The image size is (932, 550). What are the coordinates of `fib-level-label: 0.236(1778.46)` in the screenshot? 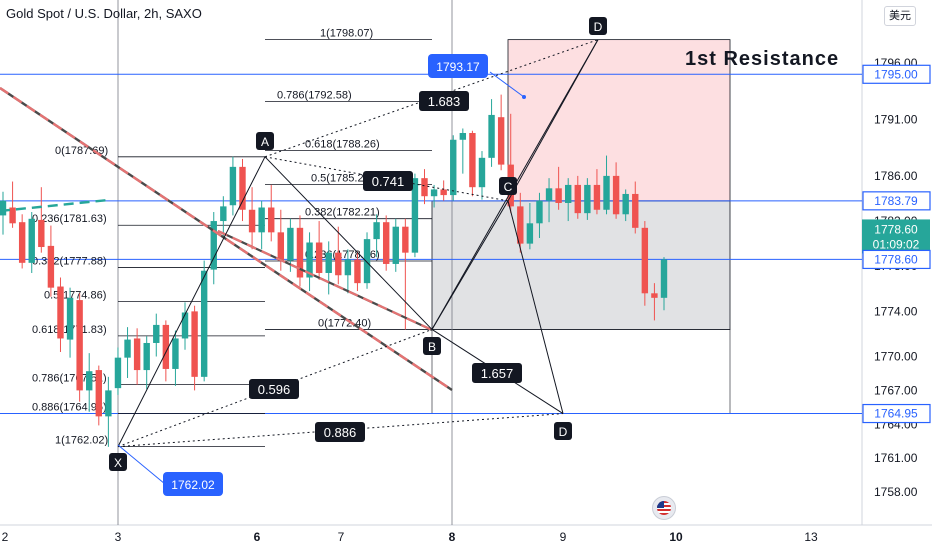 It's located at (342, 255).